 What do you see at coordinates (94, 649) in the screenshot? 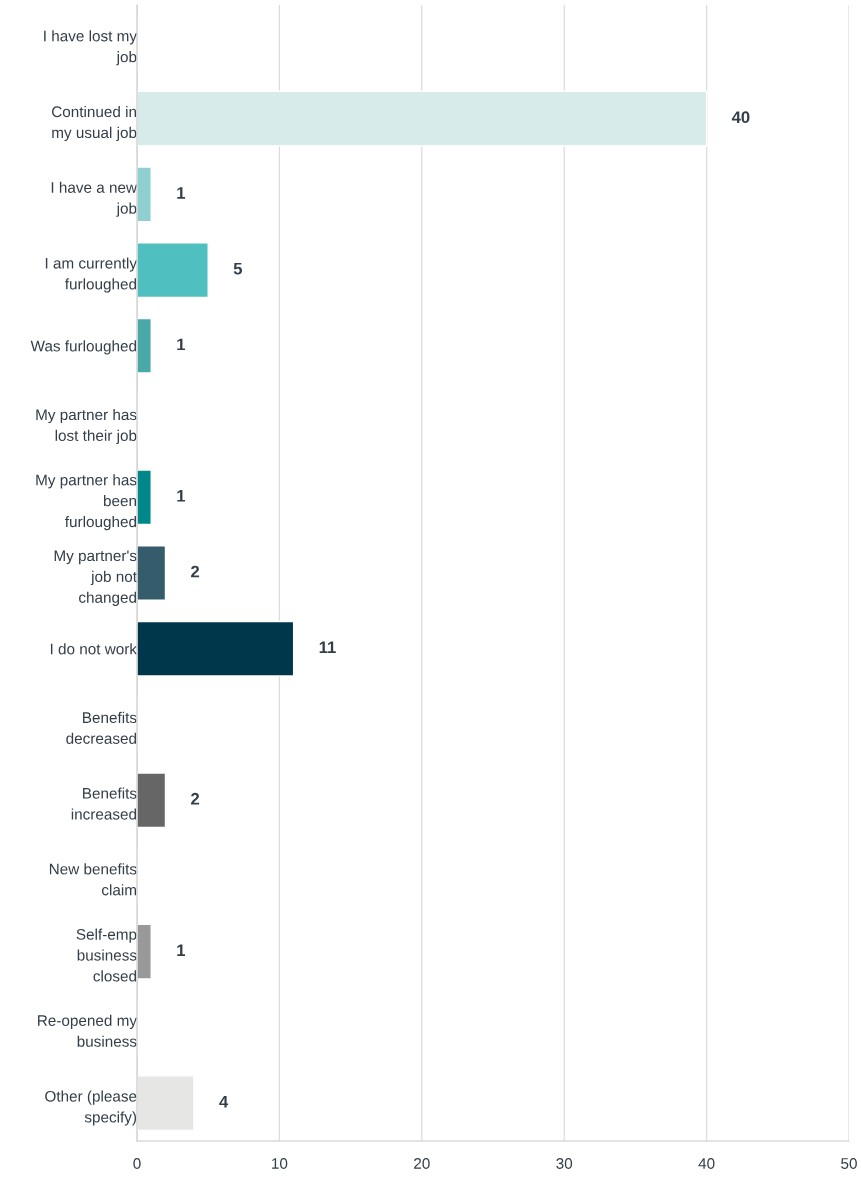
I see `y-tick-label: I do not work` at bounding box center [94, 649].